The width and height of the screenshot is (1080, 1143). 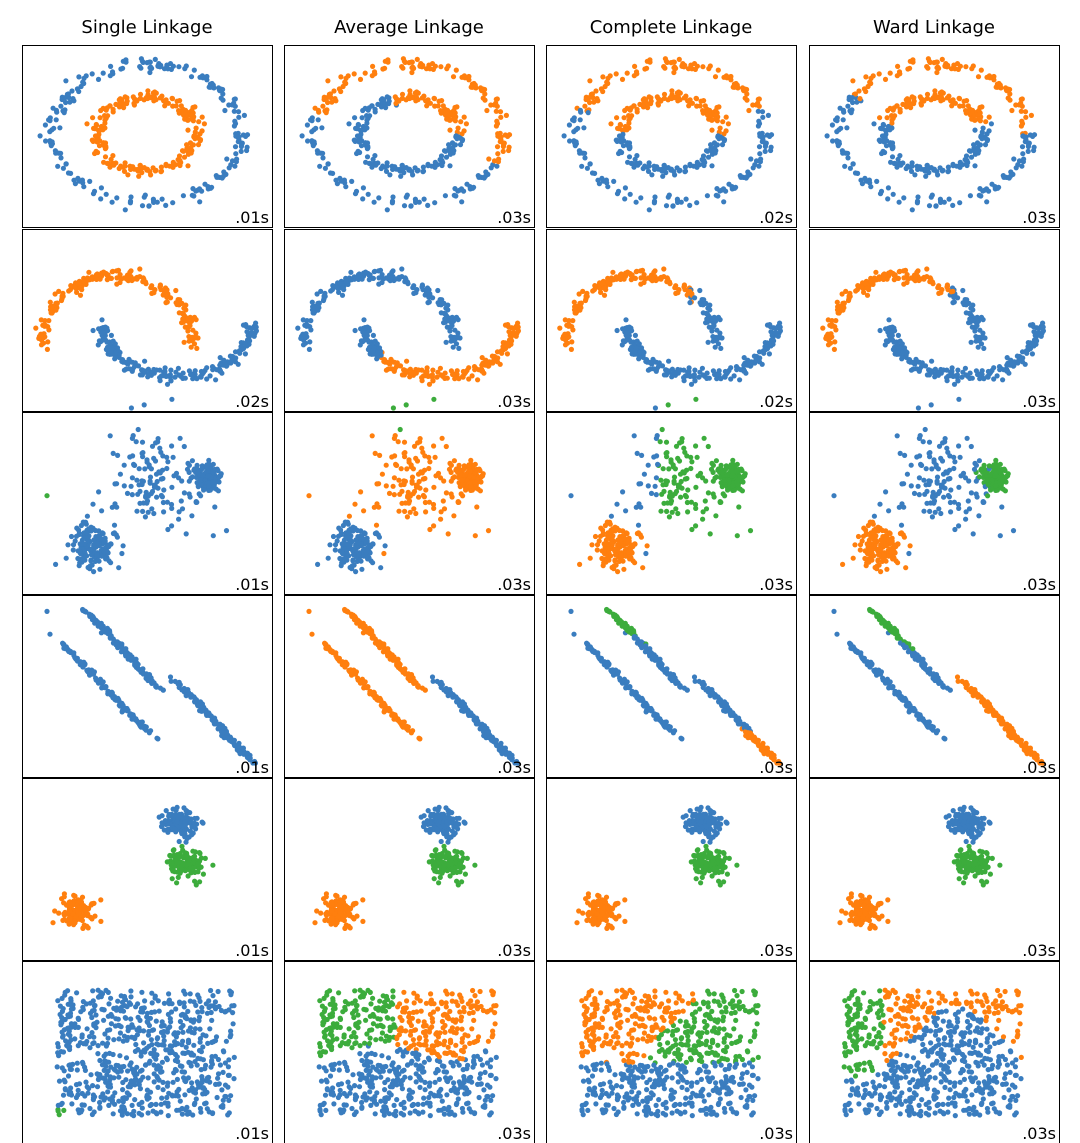 I want to click on time-label: .03s, so click(x=1039, y=217).